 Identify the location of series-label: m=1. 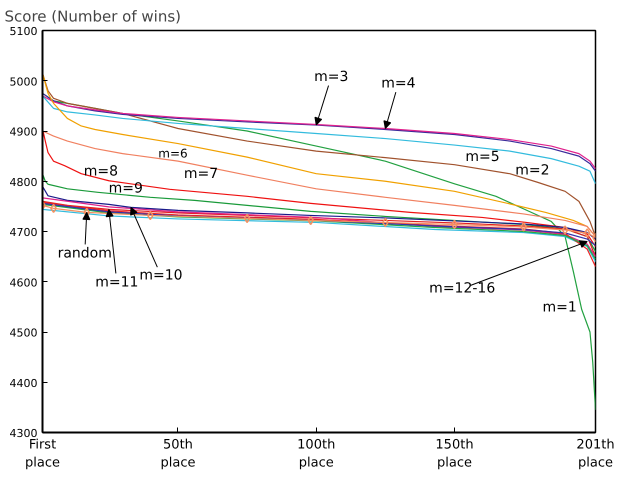
(559, 307).